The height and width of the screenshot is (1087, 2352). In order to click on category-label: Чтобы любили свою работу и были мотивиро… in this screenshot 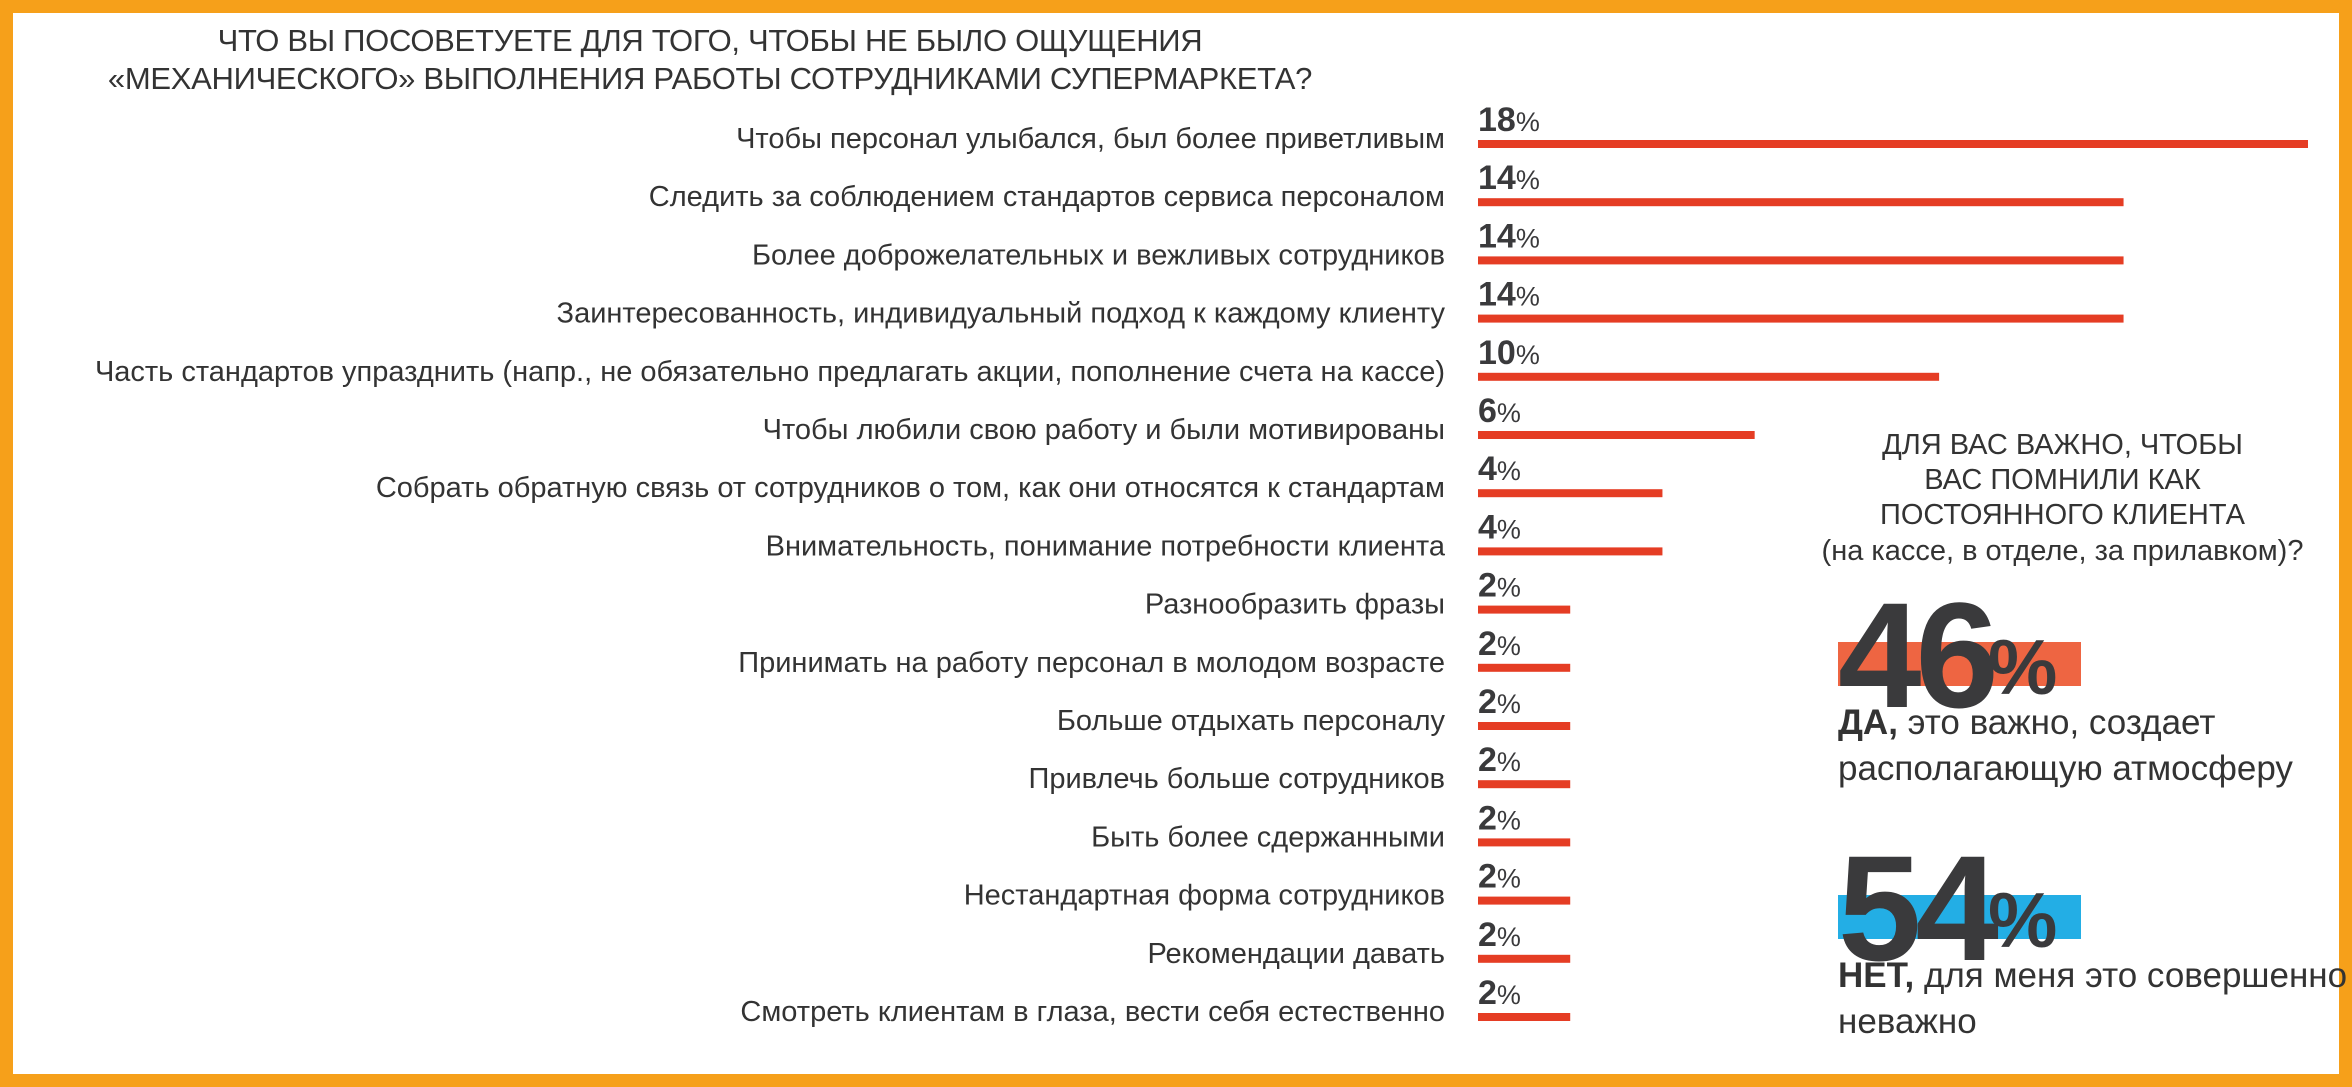, I will do `click(1104, 430)`.